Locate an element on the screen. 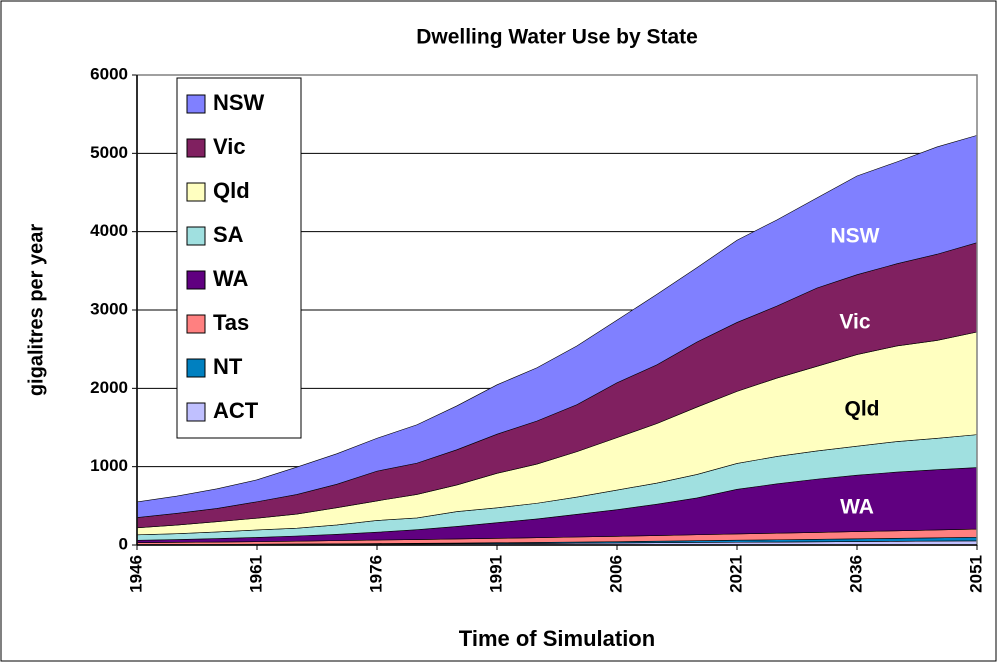 The image size is (998, 668). x-tick-label: 1961 is located at coordinates (255, 574).